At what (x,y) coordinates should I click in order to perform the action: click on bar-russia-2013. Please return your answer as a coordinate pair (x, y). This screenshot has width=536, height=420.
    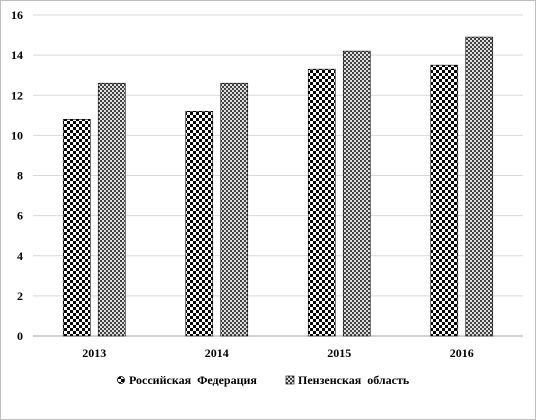
    Looking at the image, I should click on (76, 228).